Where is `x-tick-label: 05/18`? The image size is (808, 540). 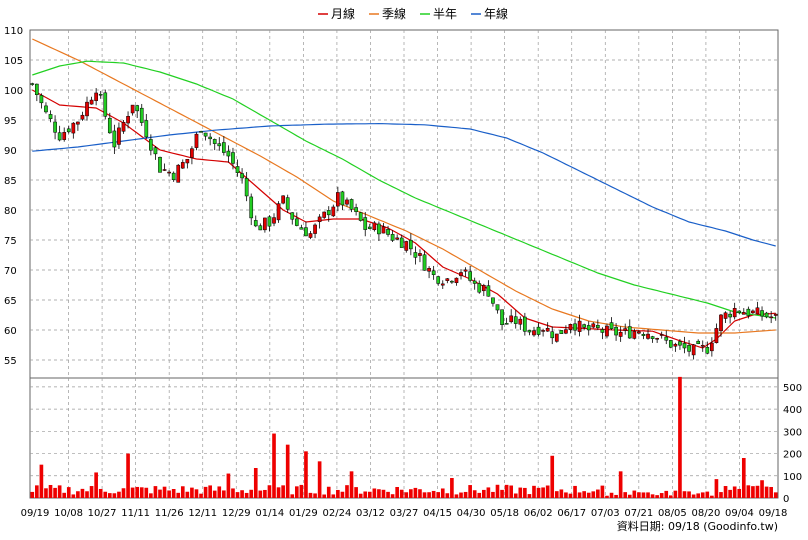 x-tick-label: 05/18 is located at coordinates (504, 513).